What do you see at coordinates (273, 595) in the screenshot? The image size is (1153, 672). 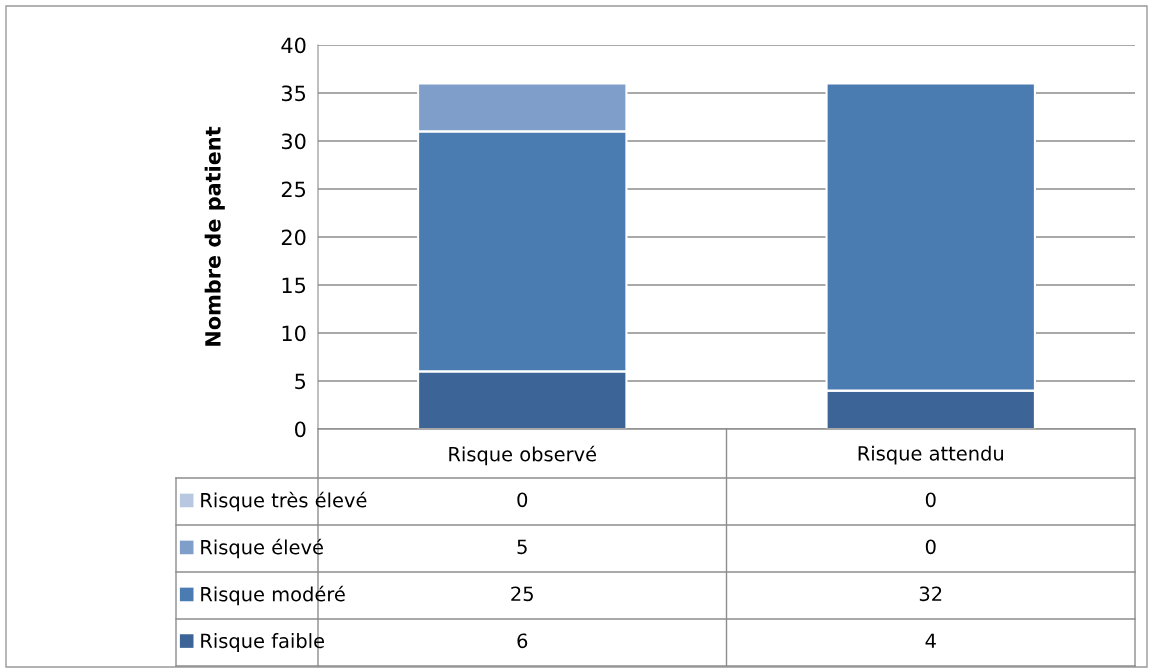 I see `legend-label: Risque modéré` at bounding box center [273, 595].